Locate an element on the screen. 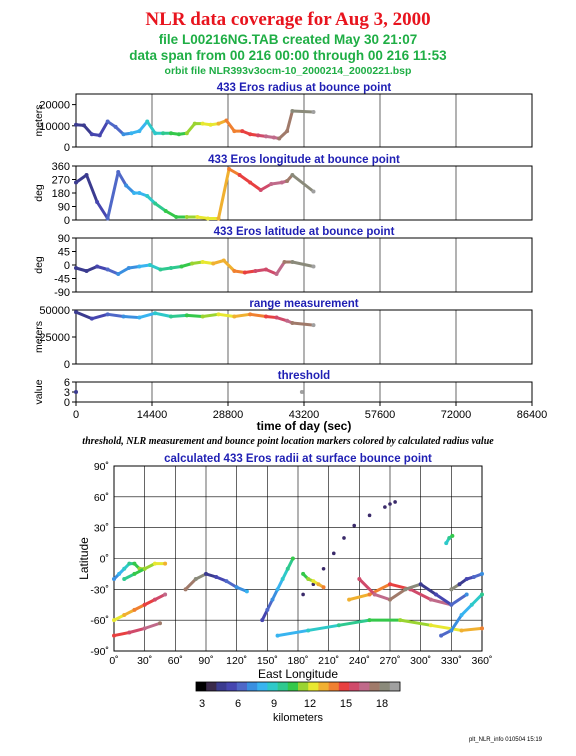 This screenshot has height=756, width=576. panel-latitude-ytick-label: -90 is located at coordinates (62, 293).